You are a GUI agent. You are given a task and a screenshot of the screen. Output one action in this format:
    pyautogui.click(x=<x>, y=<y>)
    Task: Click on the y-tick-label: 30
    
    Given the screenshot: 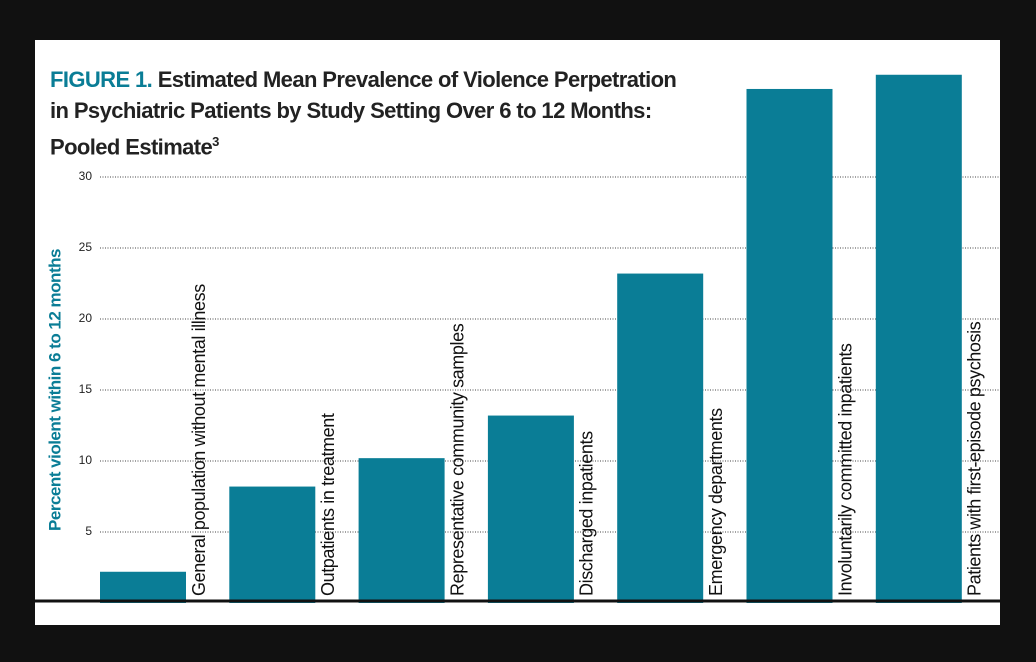 What is the action you would take?
    pyautogui.click(x=86, y=176)
    